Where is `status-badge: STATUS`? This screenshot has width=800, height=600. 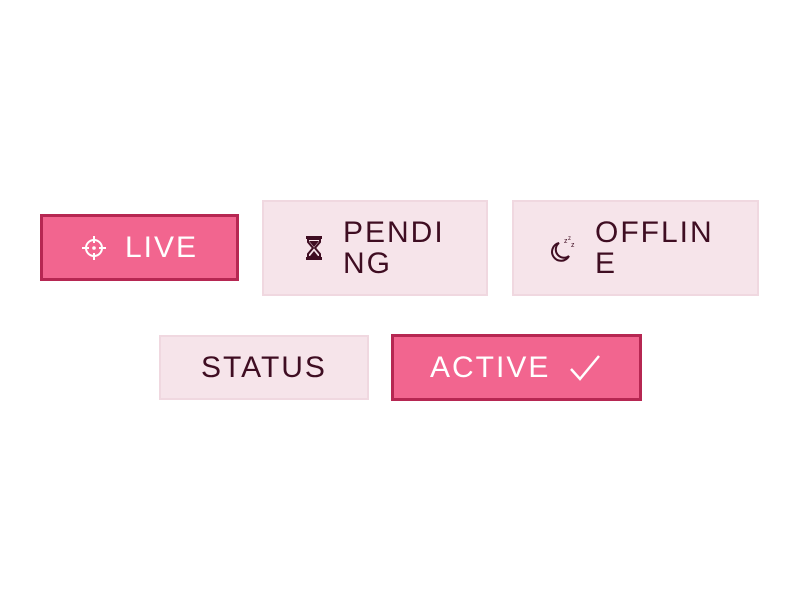 status-badge: STATUS is located at coordinates (264, 367).